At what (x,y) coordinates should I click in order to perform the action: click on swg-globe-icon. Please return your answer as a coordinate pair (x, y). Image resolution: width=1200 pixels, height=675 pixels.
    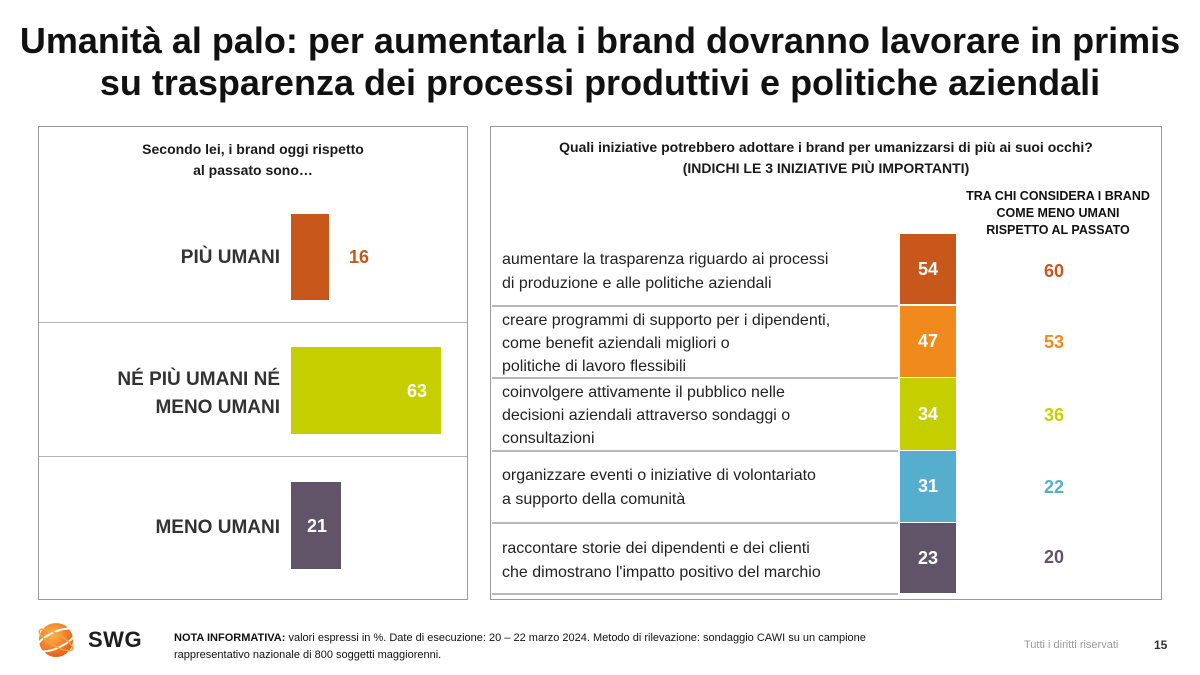
    Looking at the image, I should click on (56, 640).